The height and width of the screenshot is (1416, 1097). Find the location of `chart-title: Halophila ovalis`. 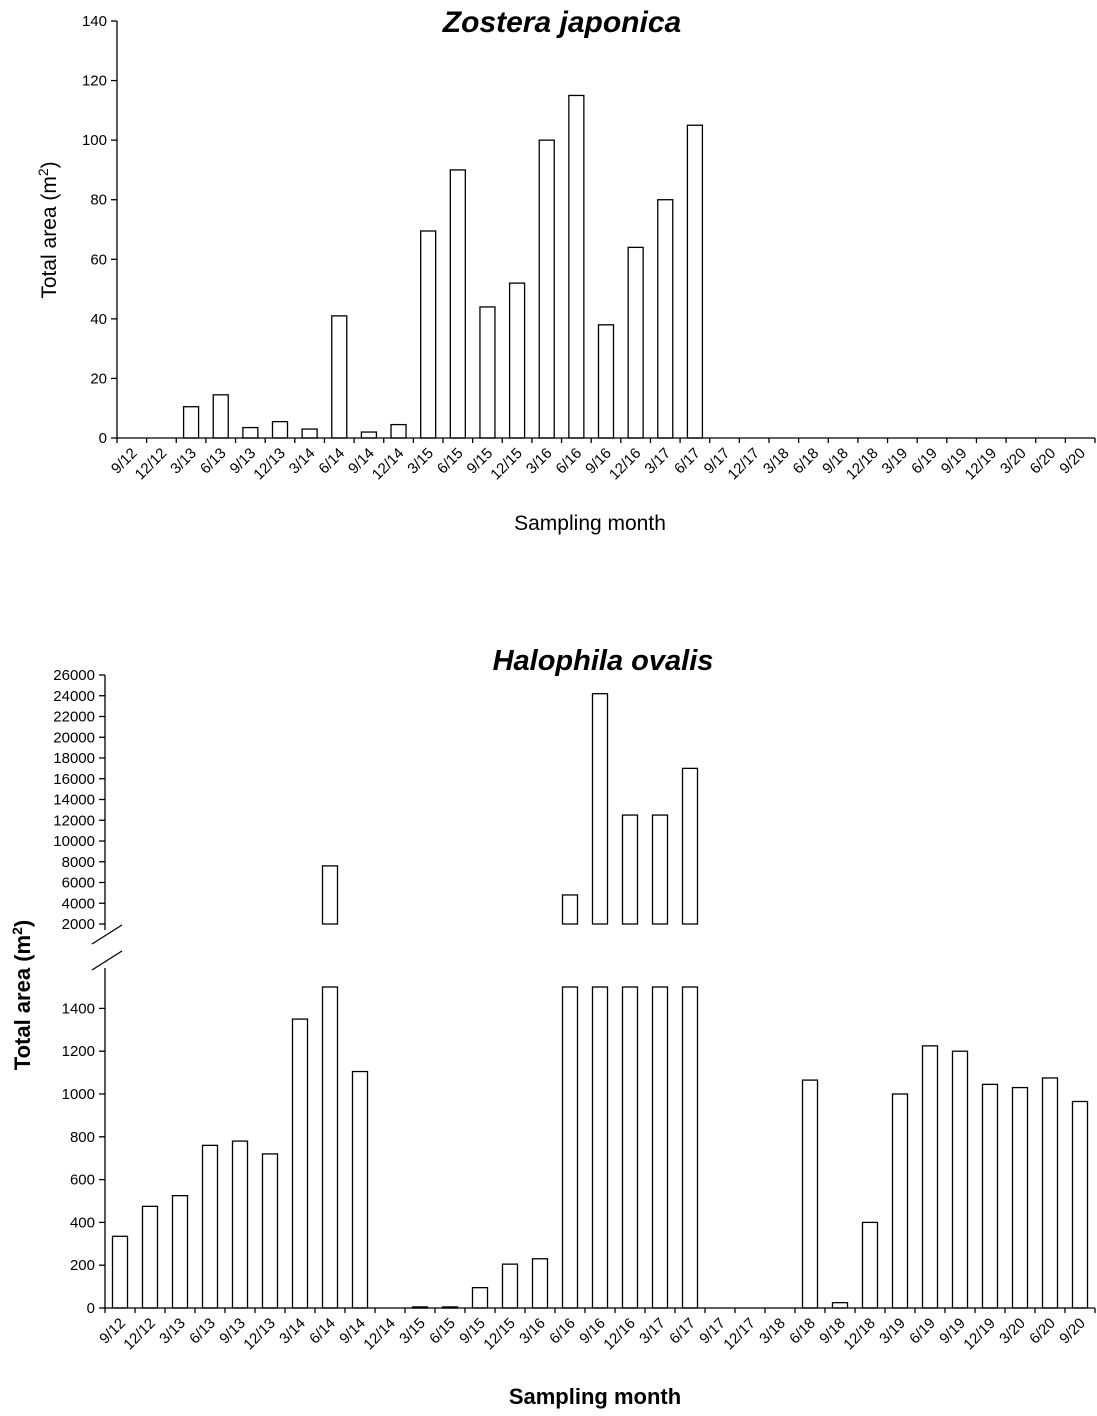

chart-title: Halophila ovalis is located at coordinates (603, 661).